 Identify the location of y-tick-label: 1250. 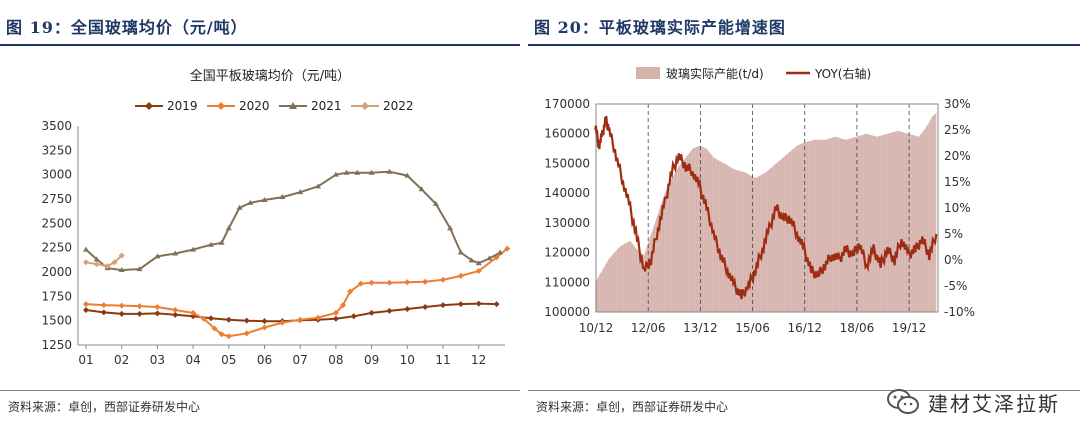
(56, 345).